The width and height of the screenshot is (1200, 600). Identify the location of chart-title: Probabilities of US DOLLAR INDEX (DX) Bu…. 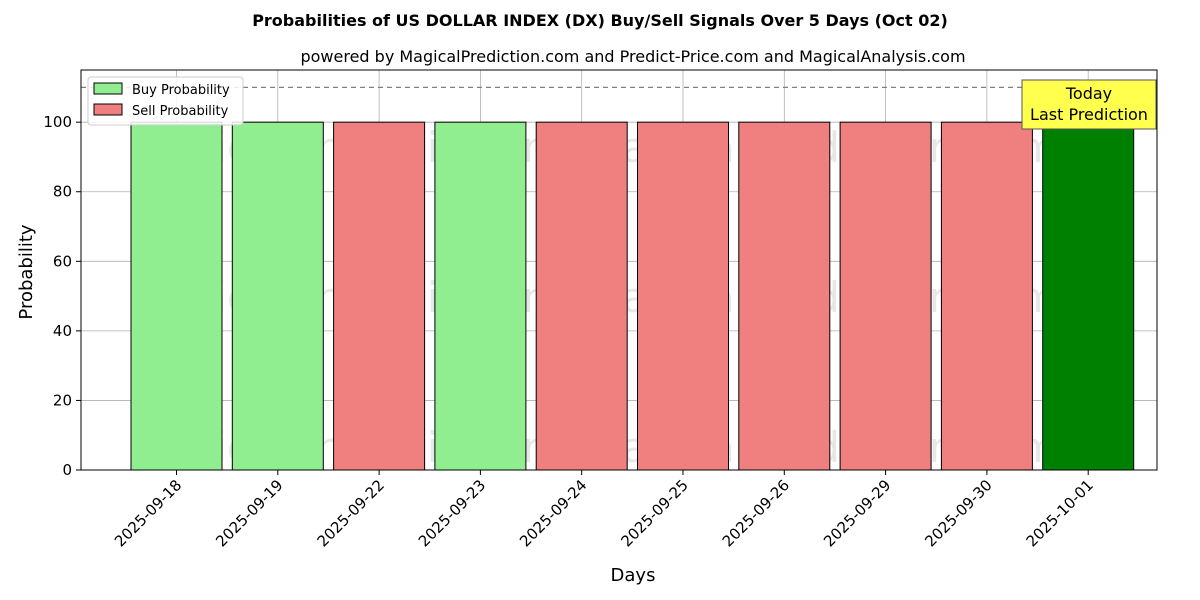
(600, 20).